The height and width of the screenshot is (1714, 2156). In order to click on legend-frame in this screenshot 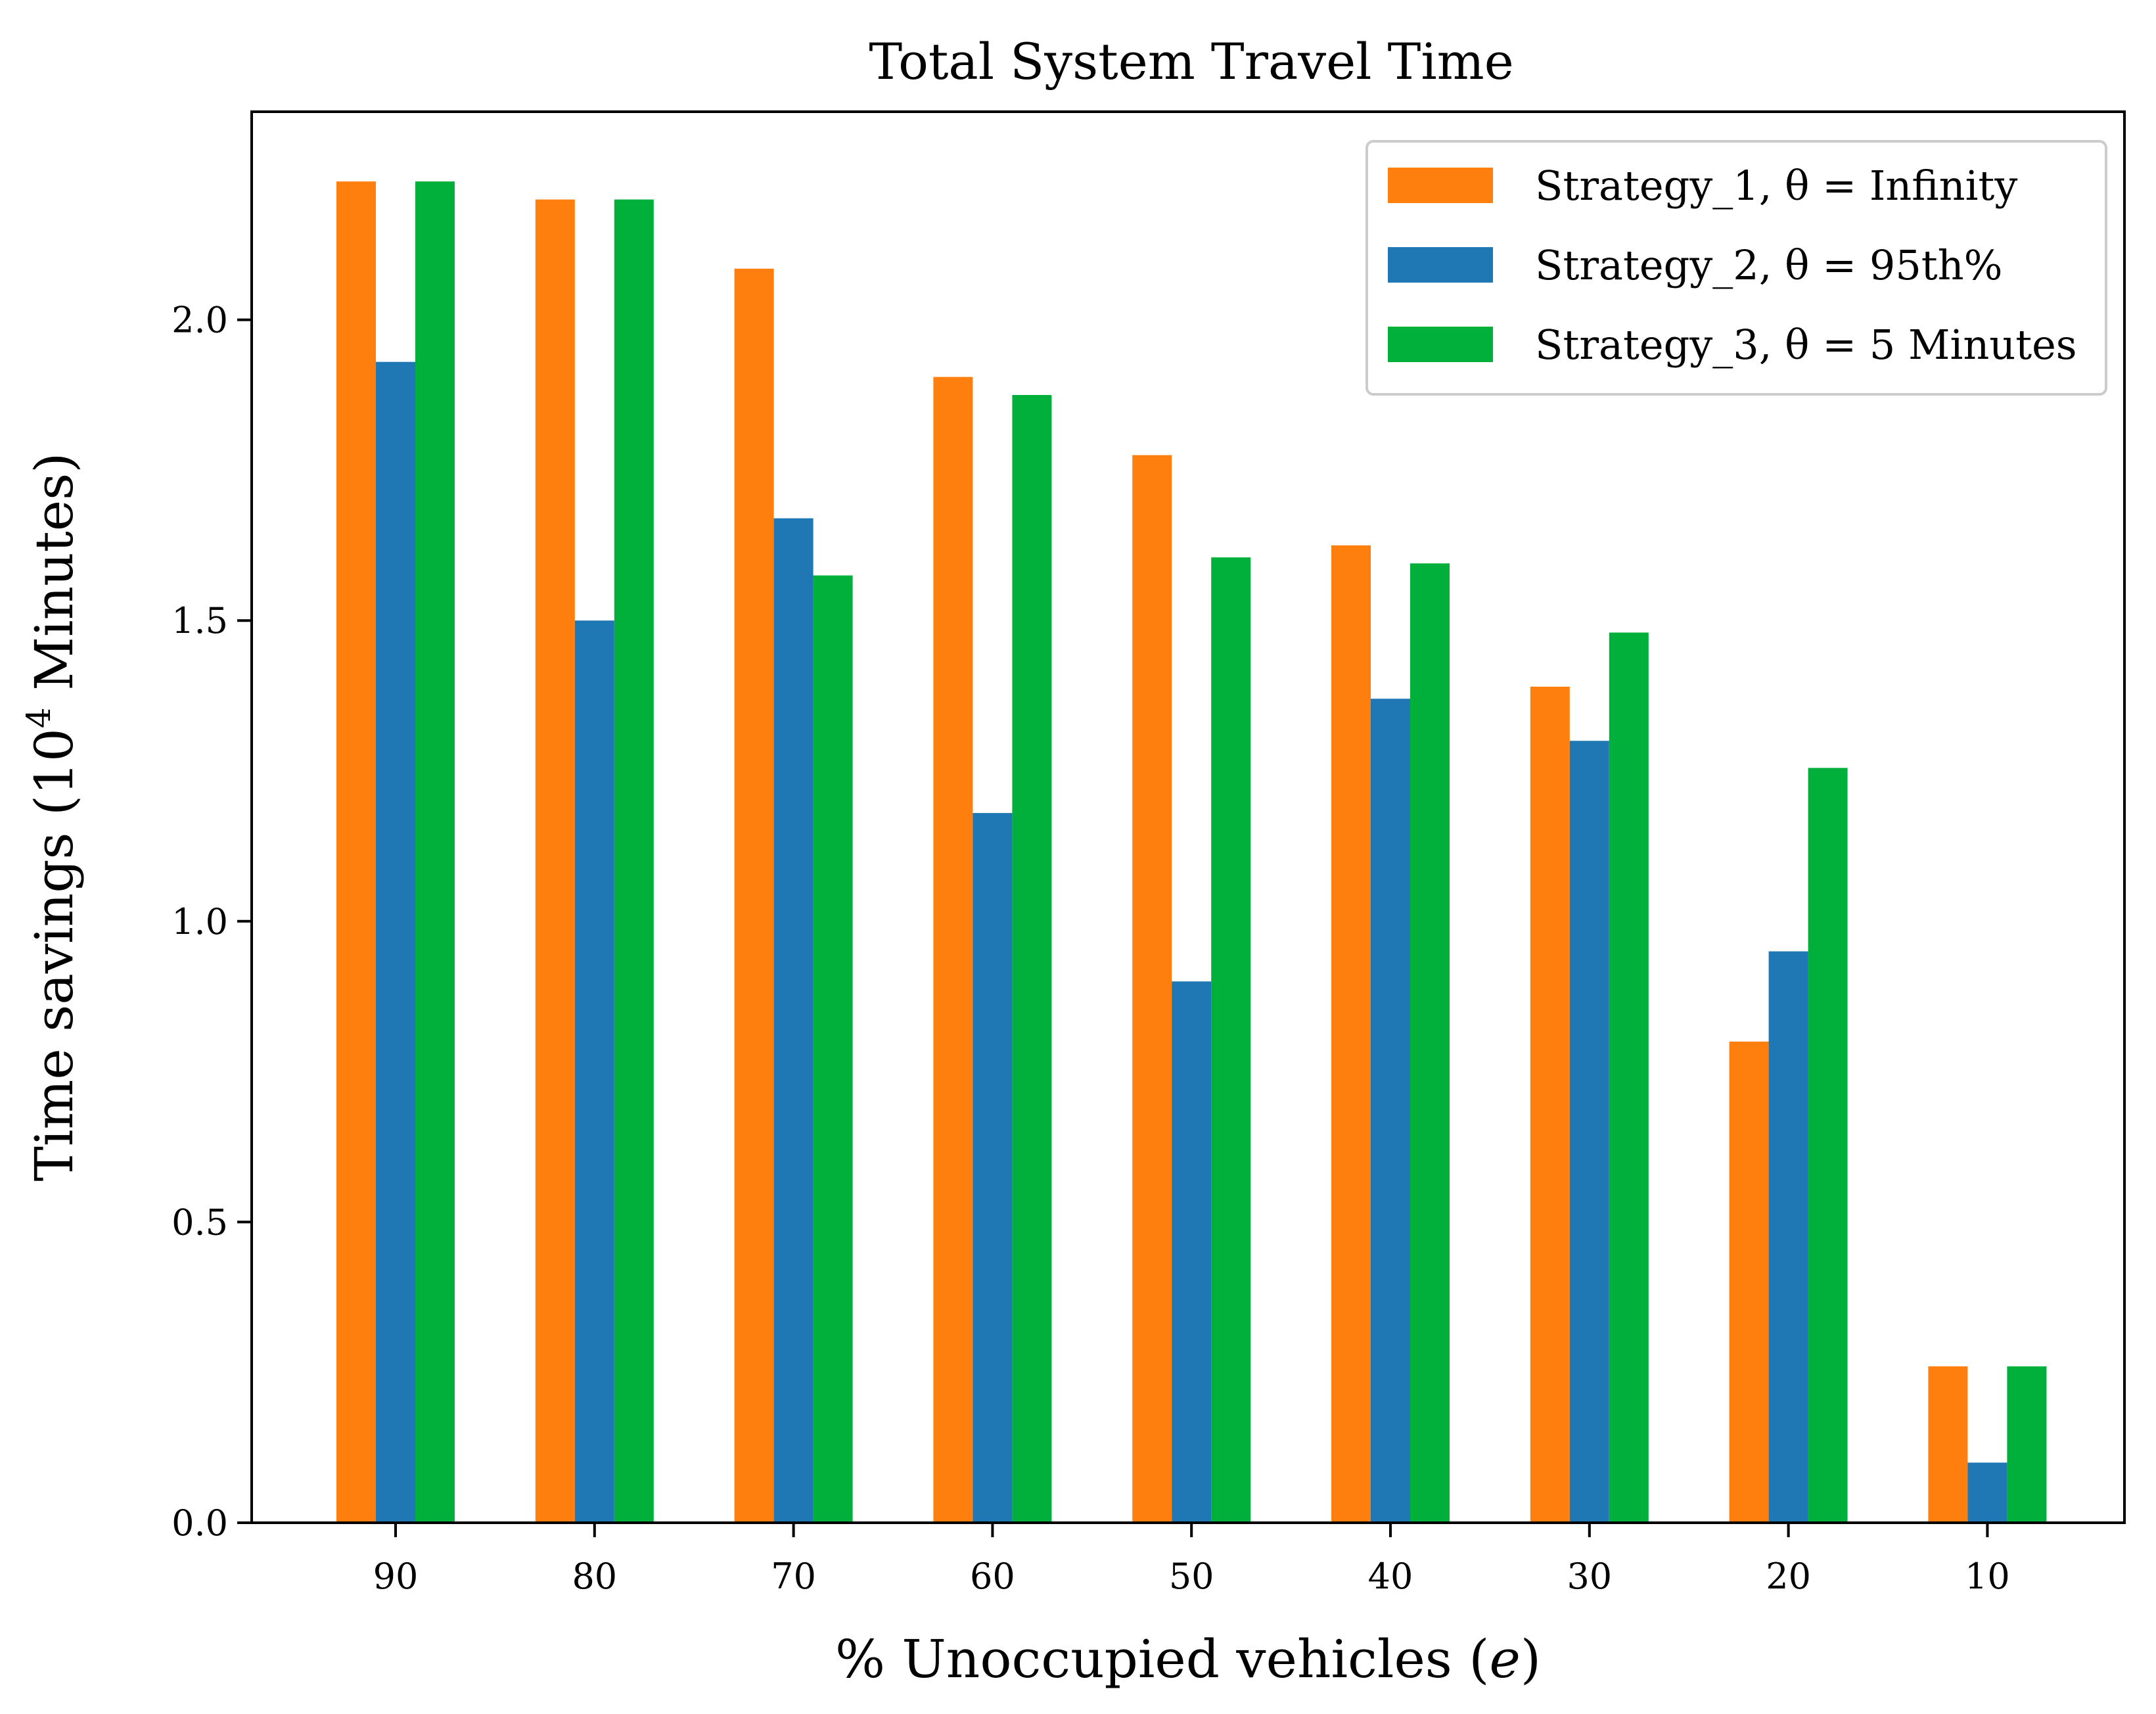, I will do `click(1736, 268)`.